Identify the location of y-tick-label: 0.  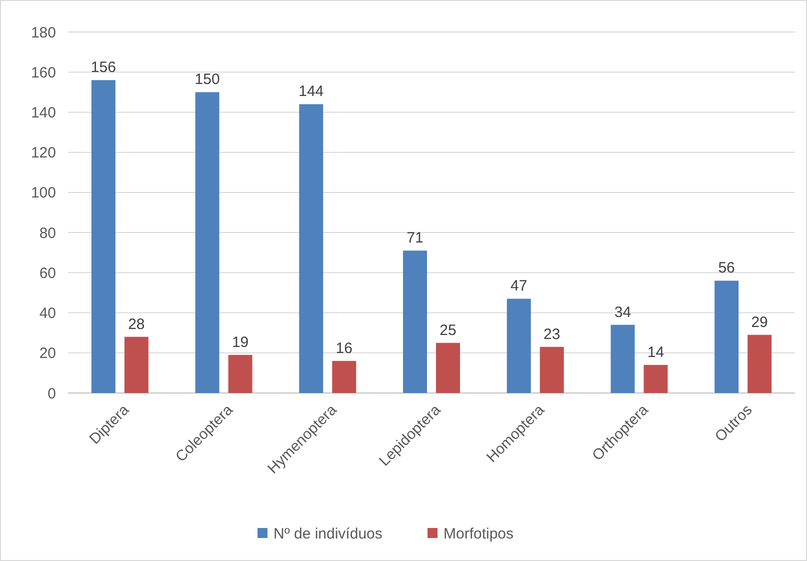
(52, 393).